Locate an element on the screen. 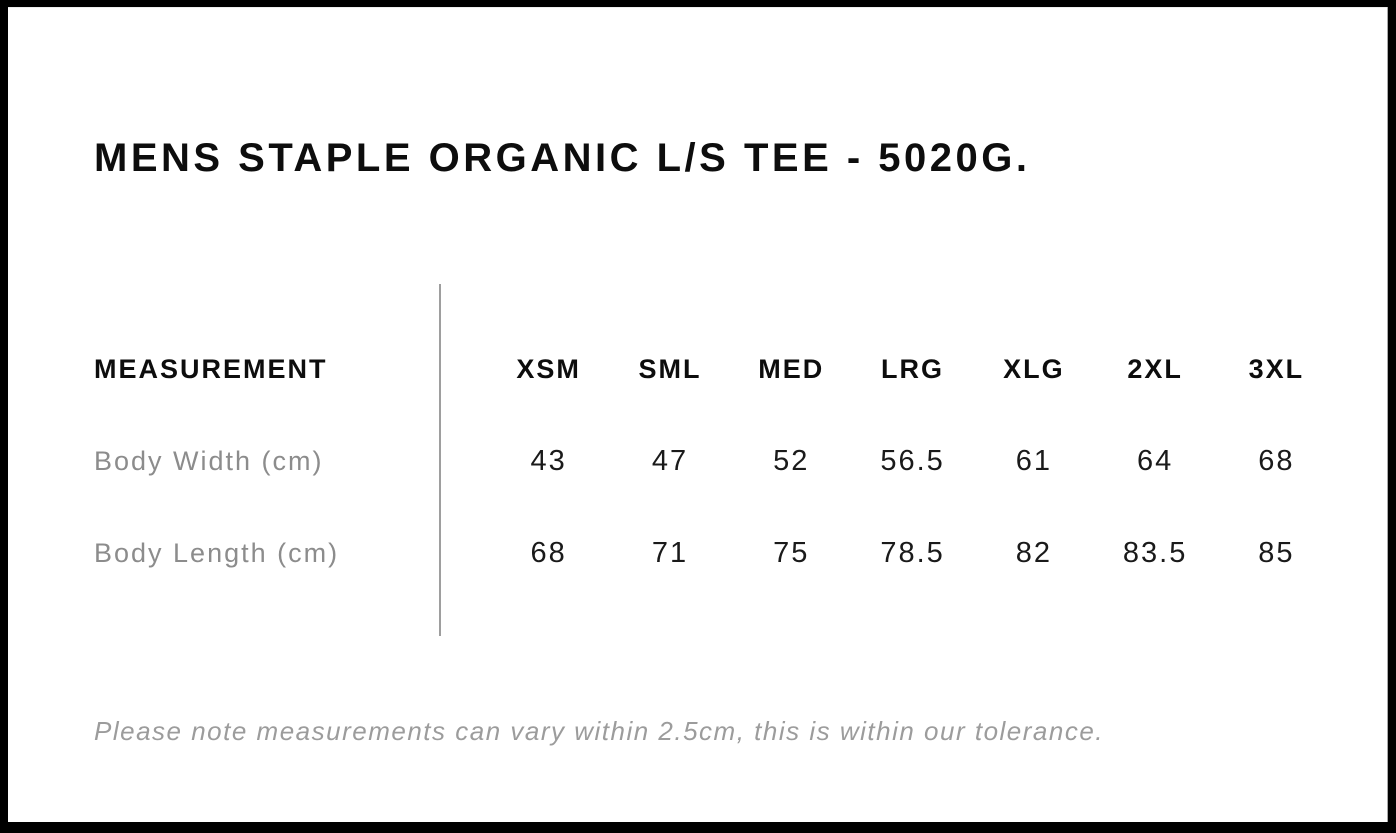 This screenshot has width=1396, height=833. size-column-header-xlg: XLG is located at coordinates (1034, 368).